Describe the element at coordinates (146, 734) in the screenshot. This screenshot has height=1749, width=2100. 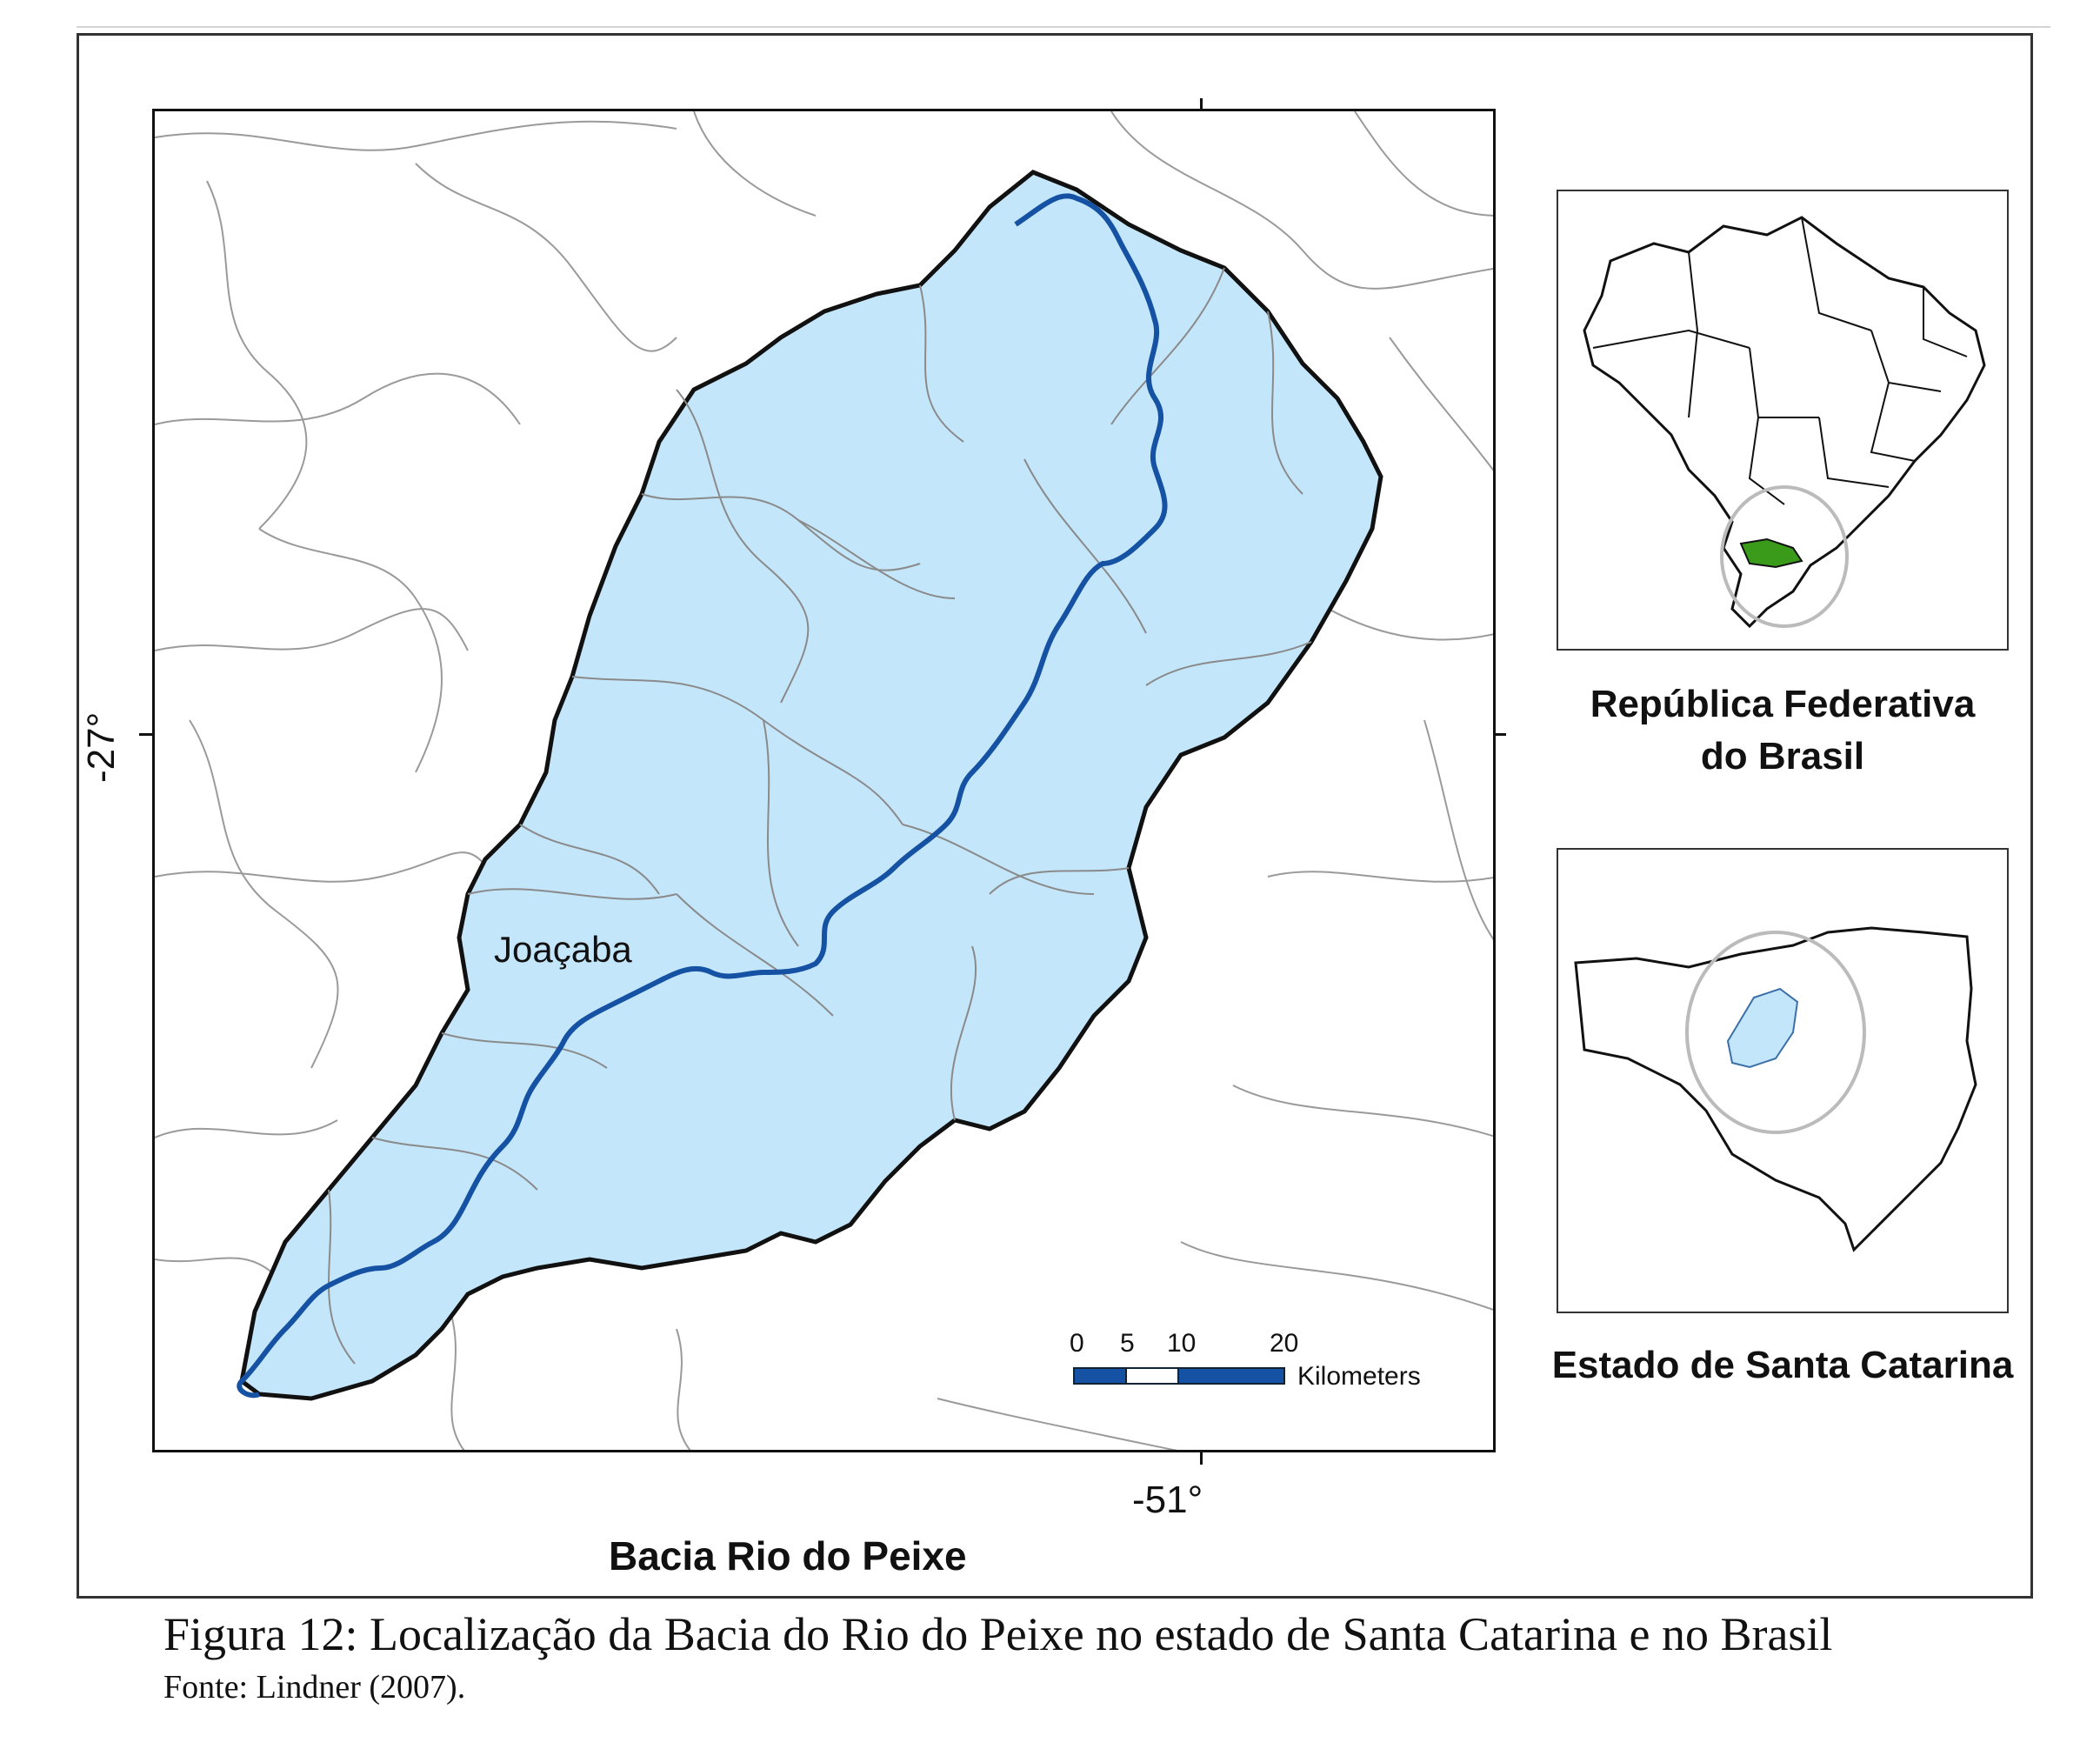
I see `lat-tick-left` at that location.